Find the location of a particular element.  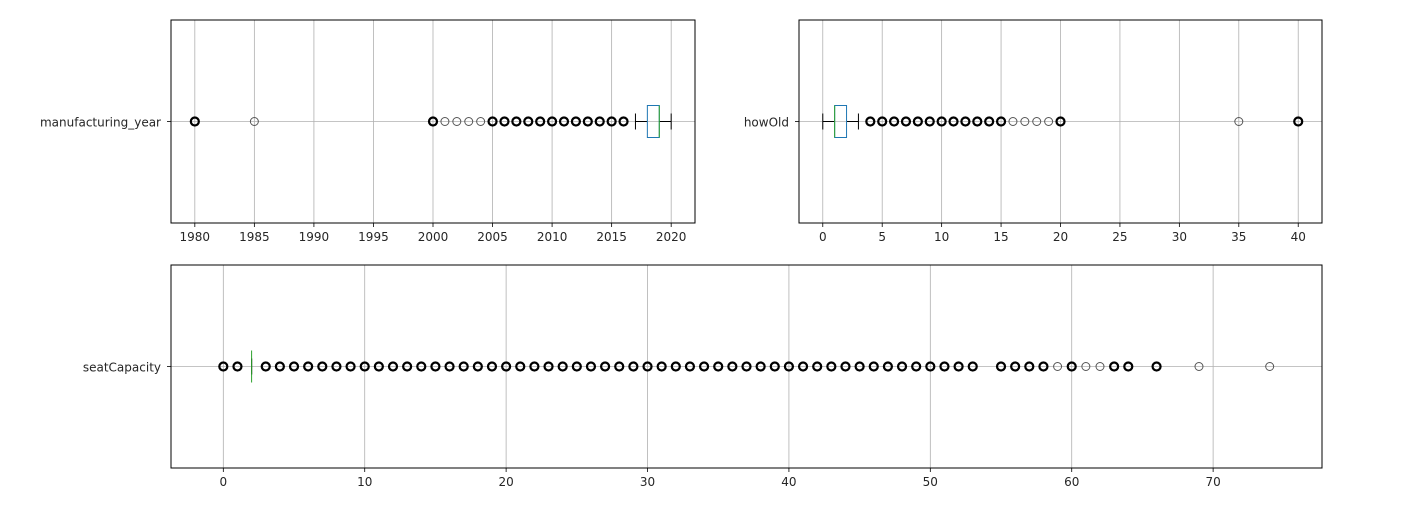

x-tick-label: 0 is located at coordinates (223, 482).